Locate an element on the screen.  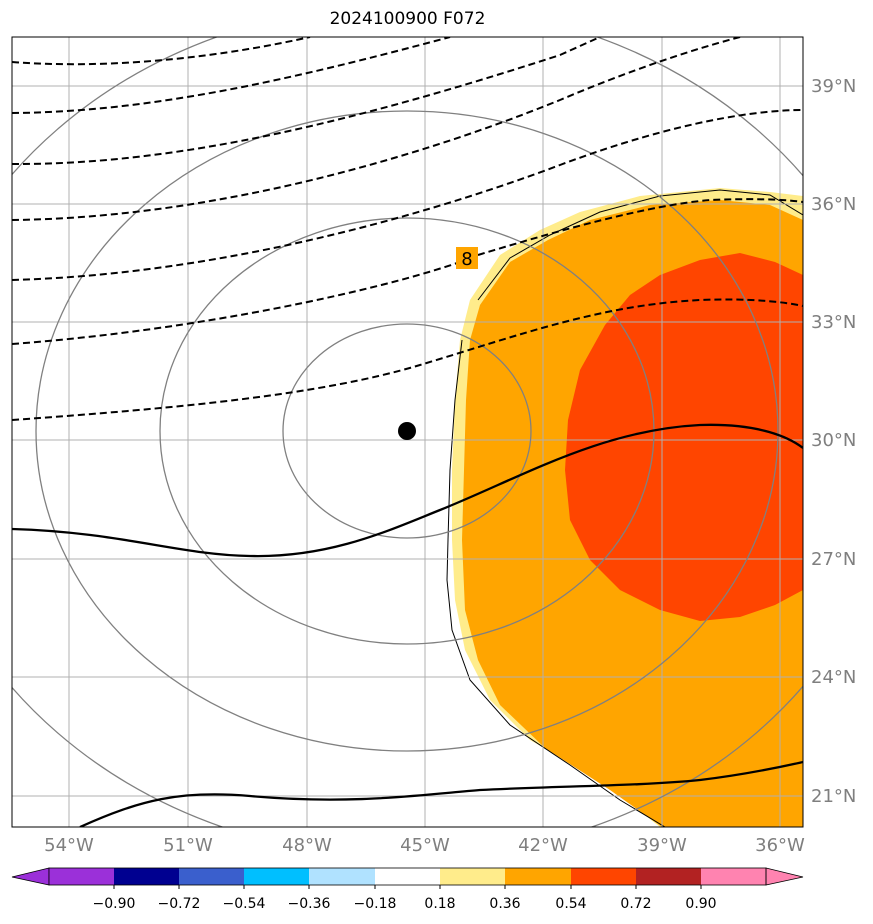
colorbar-tick-label: −0.54 is located at coordinates (244, 904).